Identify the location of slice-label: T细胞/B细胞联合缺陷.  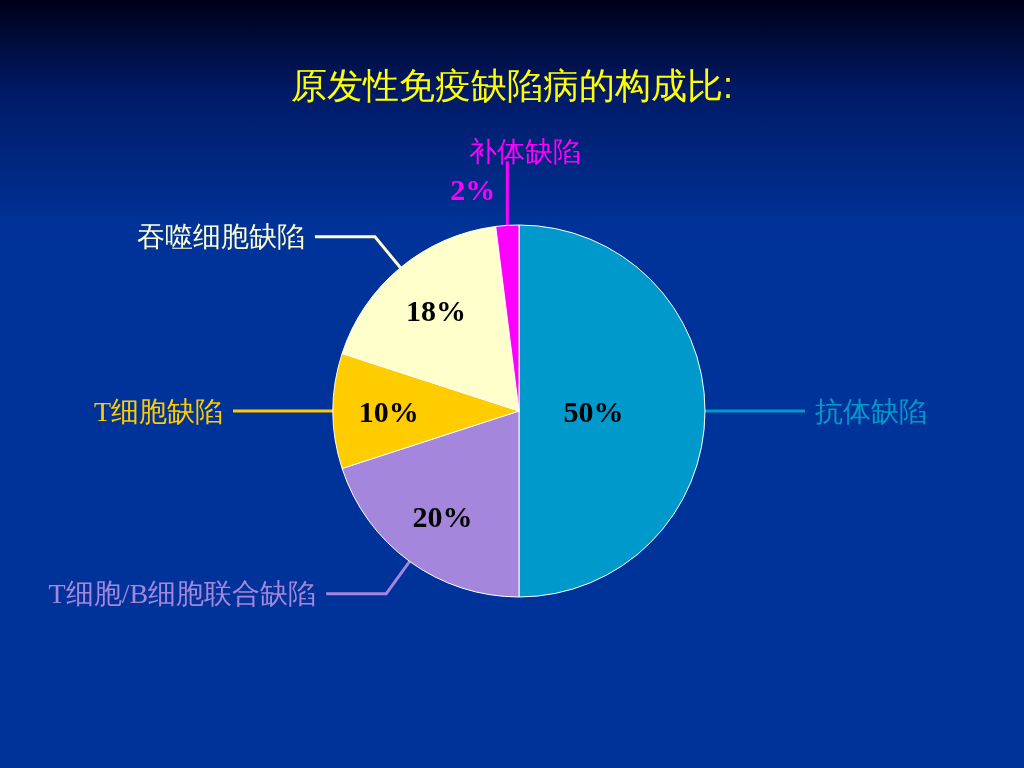
(182, 594).